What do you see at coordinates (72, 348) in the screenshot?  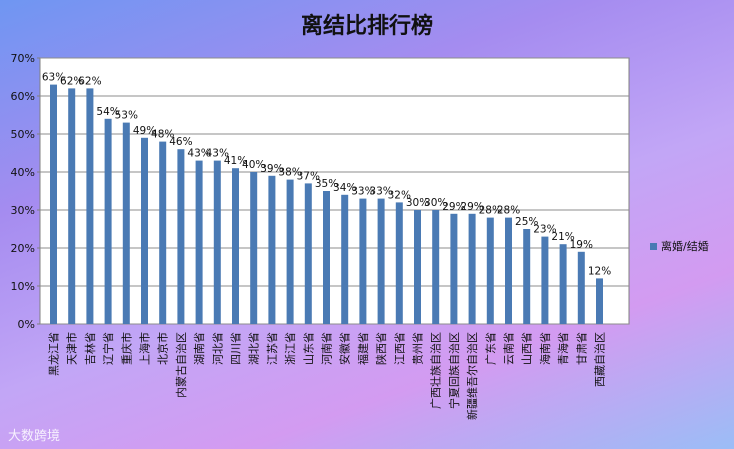 I see `category-label: 天津市` at bounding box center [72, 348].